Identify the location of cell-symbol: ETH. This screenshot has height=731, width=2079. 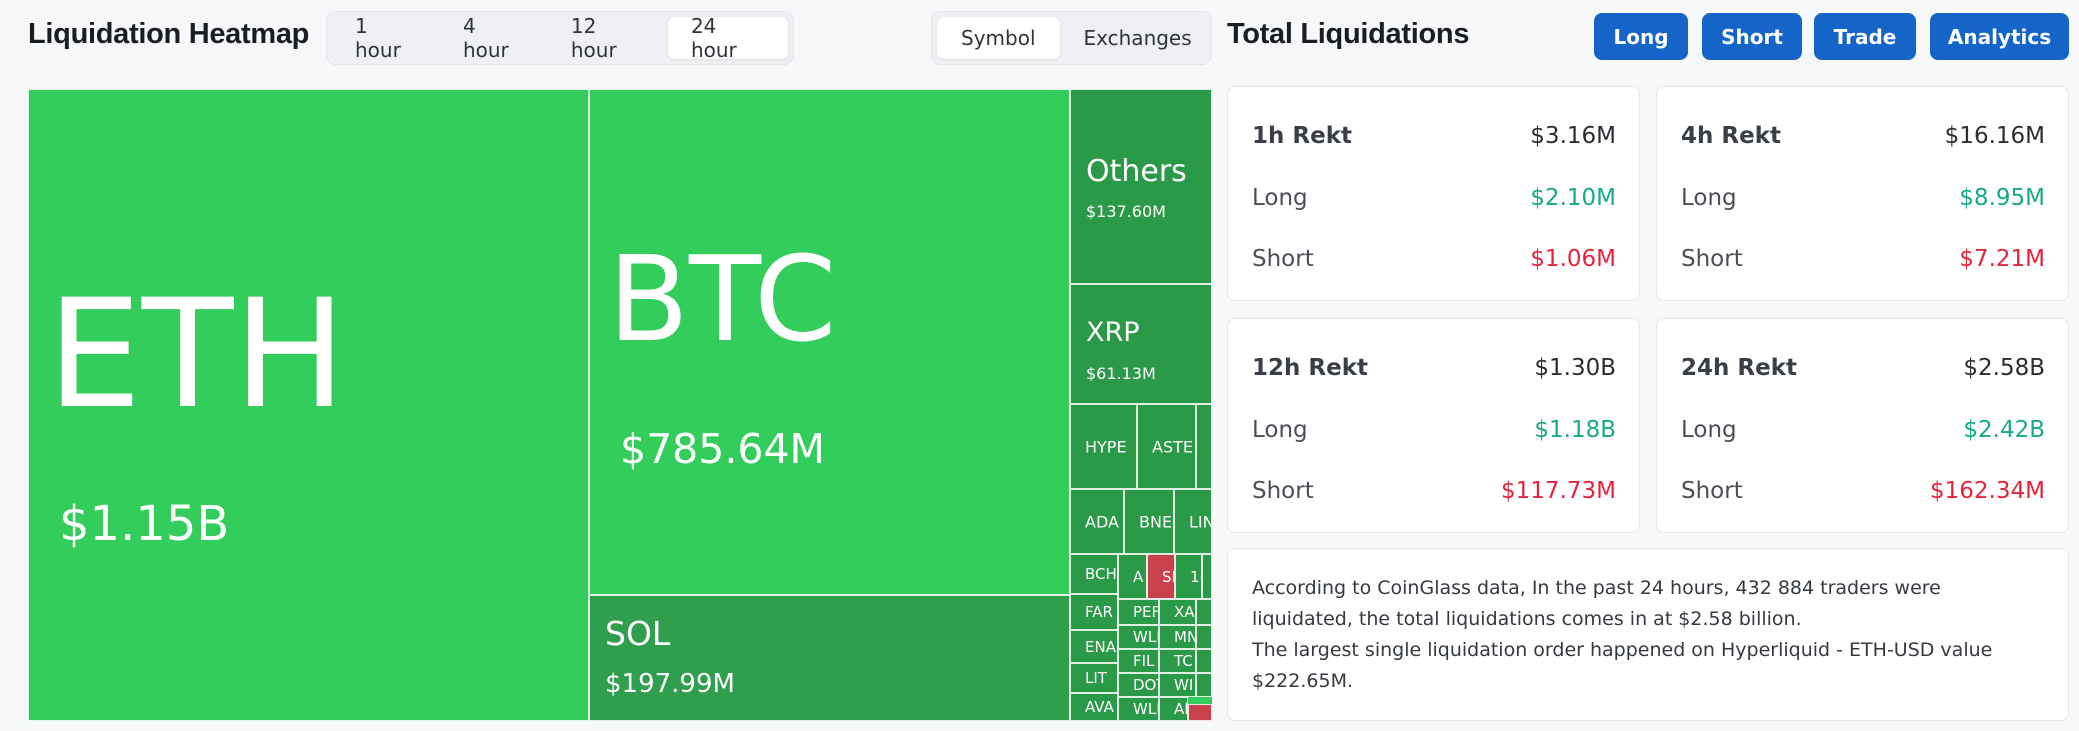
(197, 355).